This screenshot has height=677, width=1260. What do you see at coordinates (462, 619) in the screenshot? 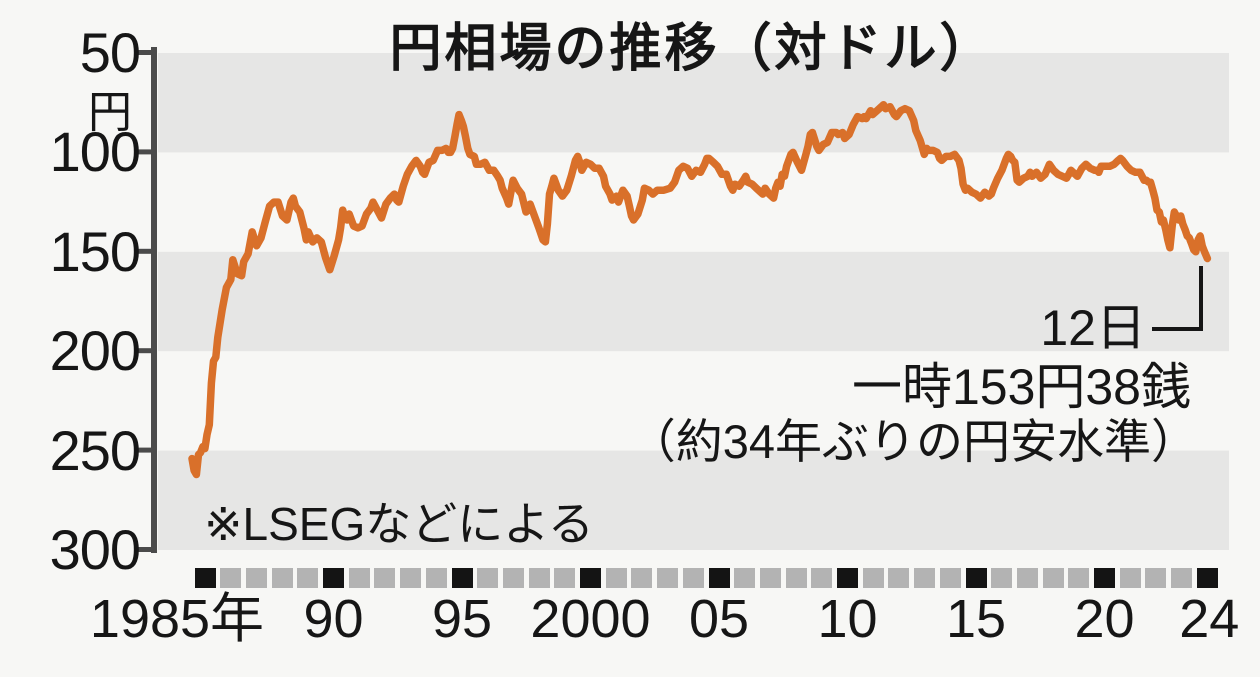
I see `x-axis-tick-label: 95` at bounding box center [462, 619].